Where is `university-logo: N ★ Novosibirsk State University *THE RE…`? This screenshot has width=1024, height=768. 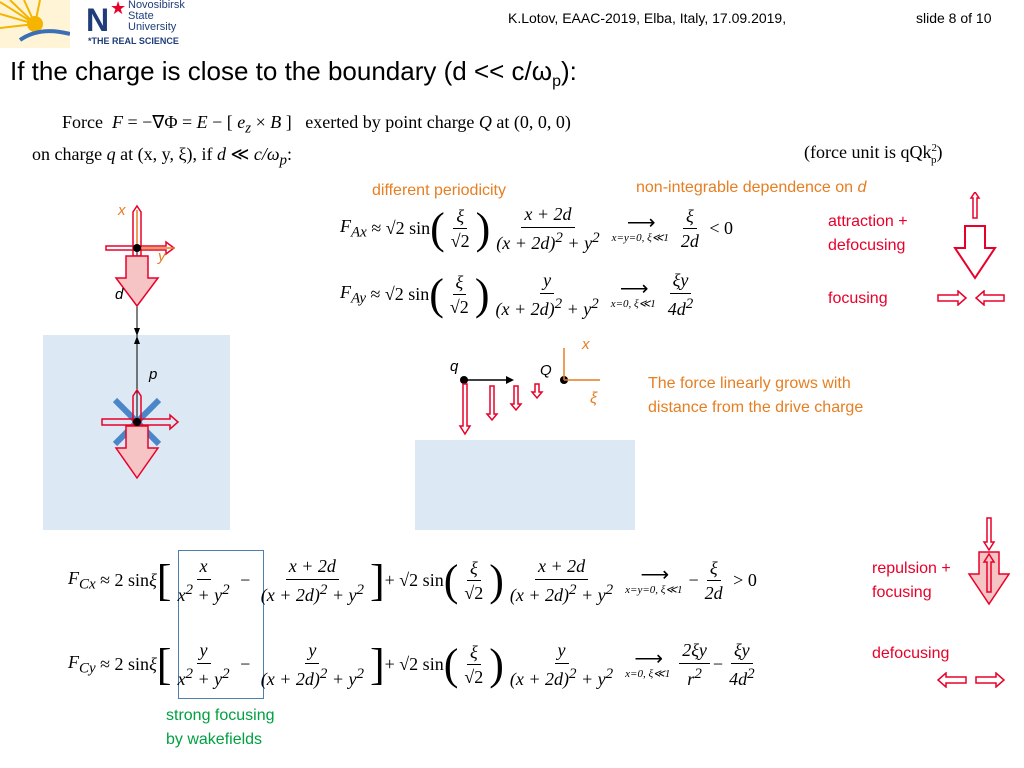 university-logo: N ★ Novosibirsk State University *THE RE… is located at coordinates (100, 25).